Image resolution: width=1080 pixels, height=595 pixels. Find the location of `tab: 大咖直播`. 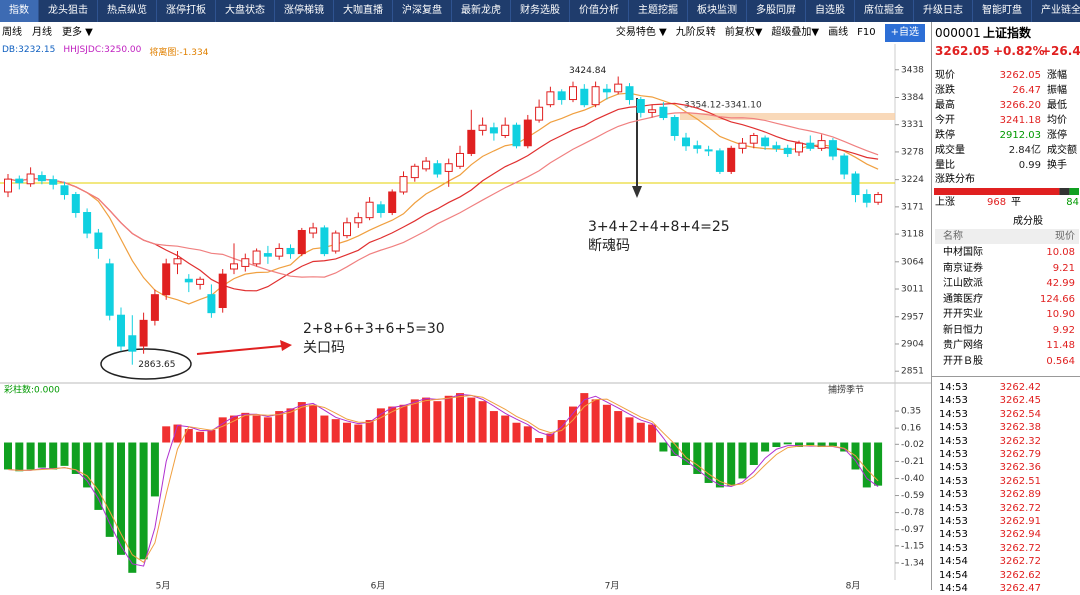

tab: 大咖直播 is located at coordinates (363, 11).